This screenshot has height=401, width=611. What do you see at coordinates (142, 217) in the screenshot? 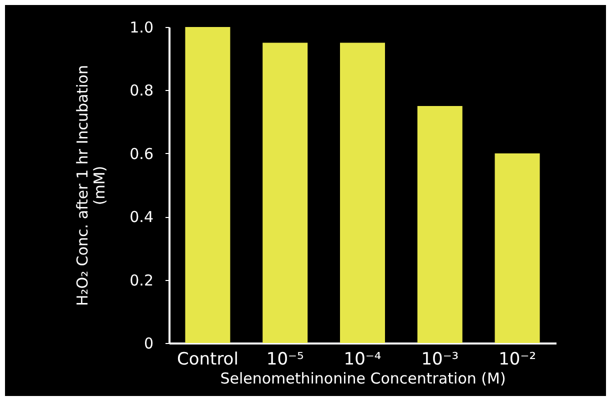
I see `y-tick-label: 0.4` at bounding box center [142, 217].